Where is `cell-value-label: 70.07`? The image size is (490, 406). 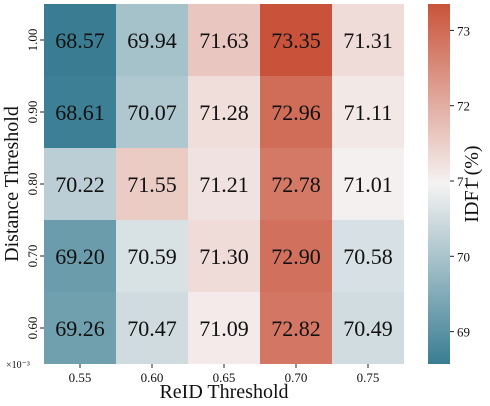 cell-value-label: 70.07 is located at coordinates (152, 112).